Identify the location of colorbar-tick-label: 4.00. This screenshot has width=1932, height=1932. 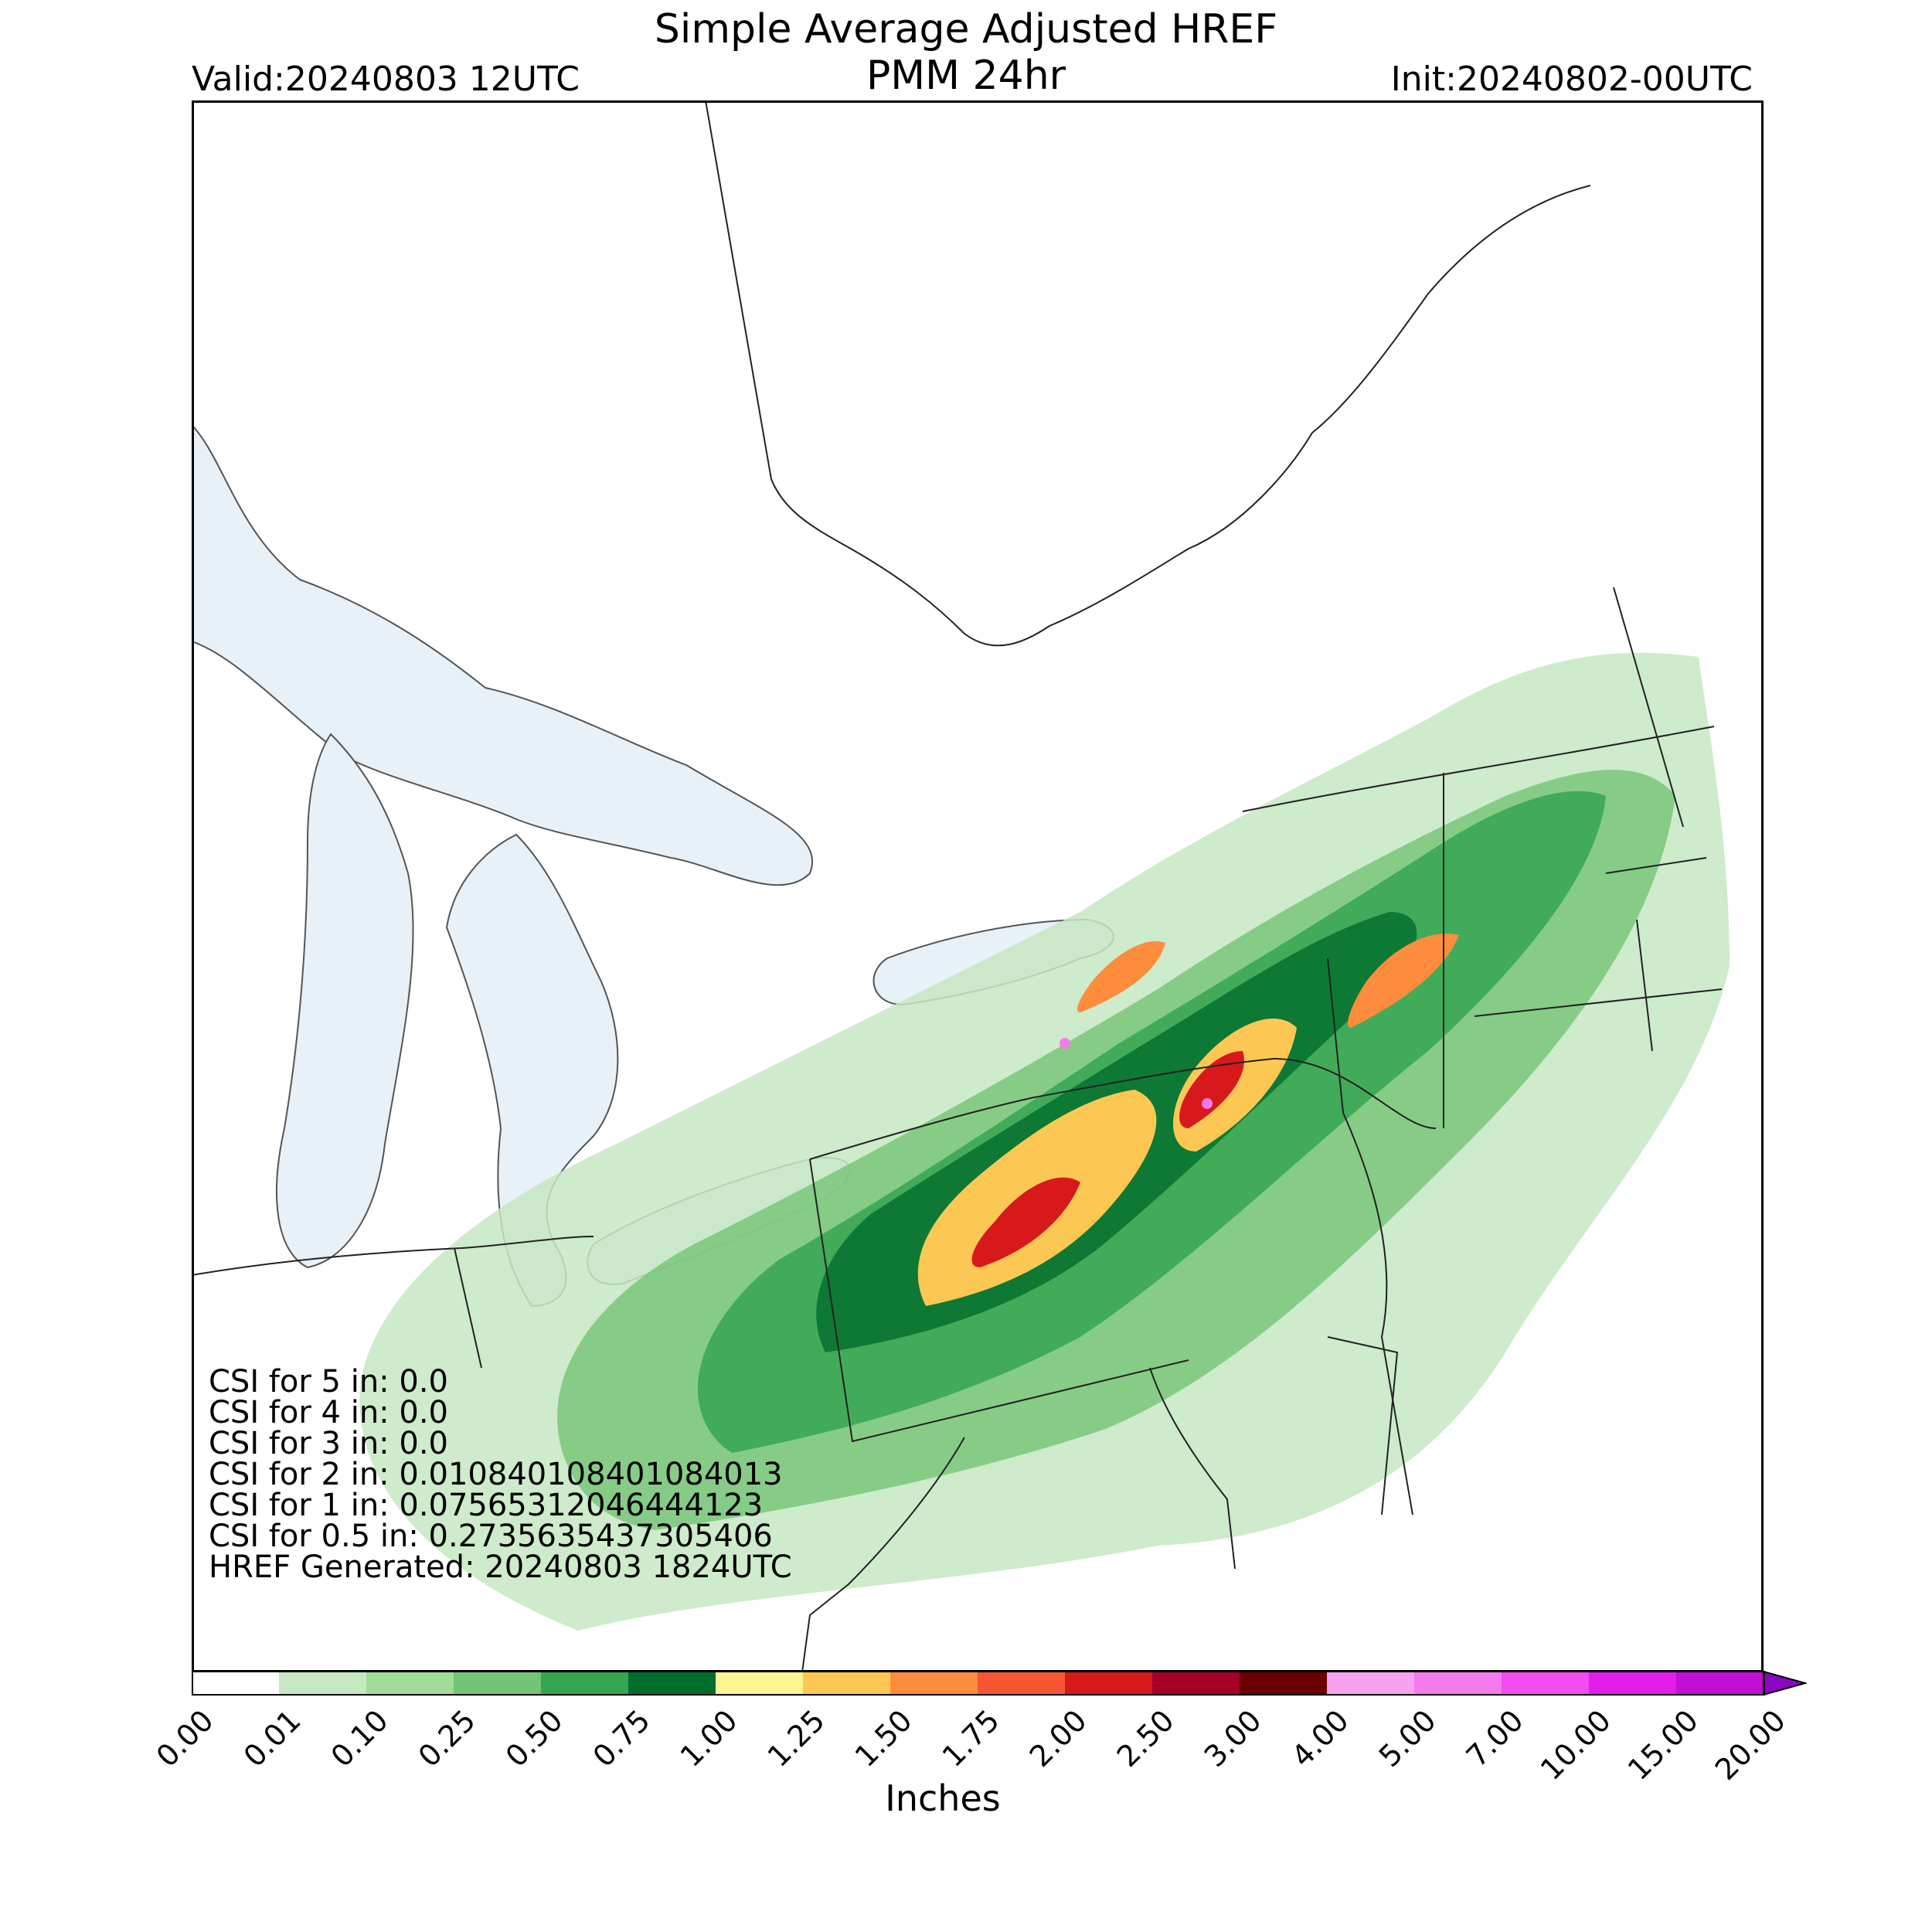
(1319, 1739).